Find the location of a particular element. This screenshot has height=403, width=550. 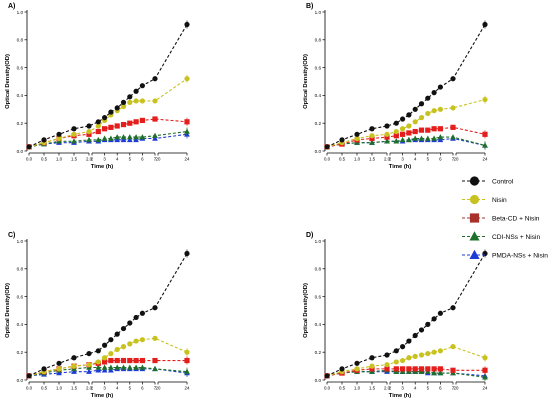

panel-label: C) is located at coordinates (11, 235).